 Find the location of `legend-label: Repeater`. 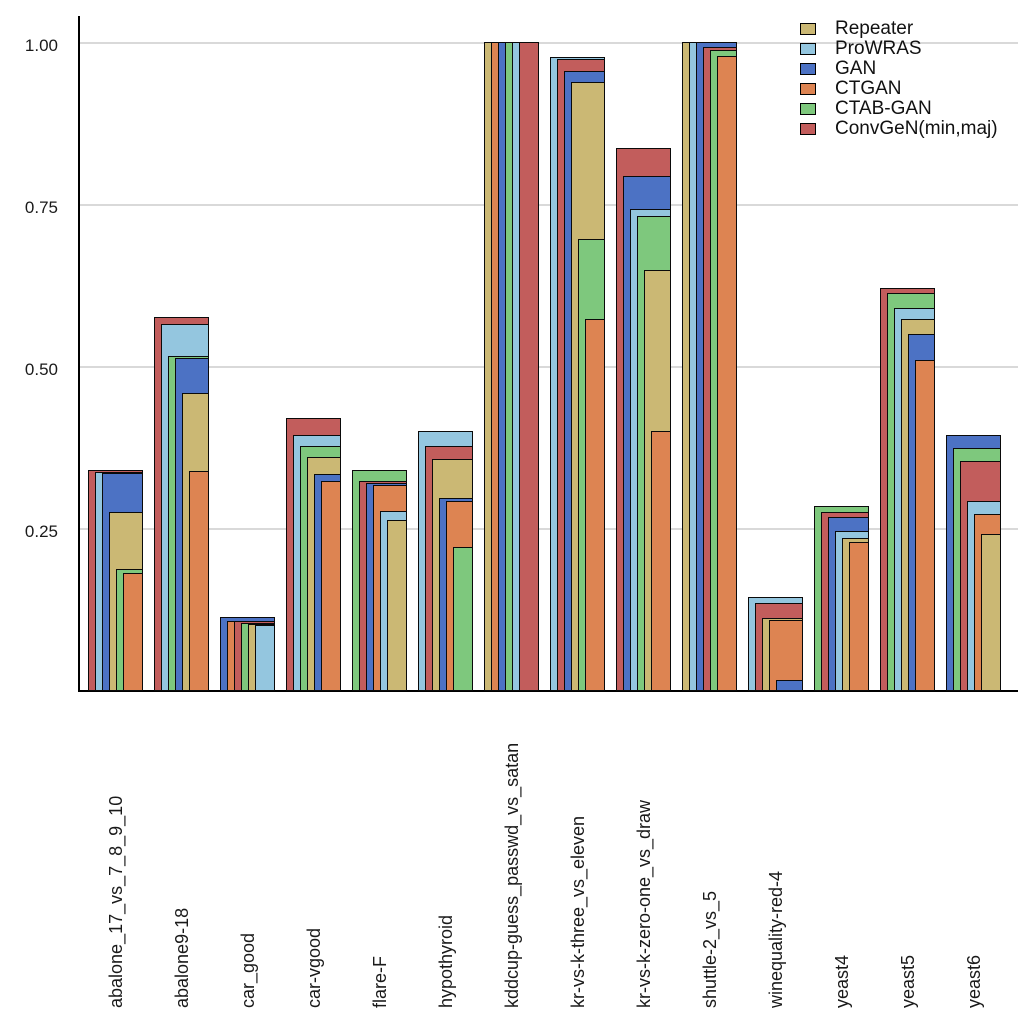

legend-label: Repeater is located at coordinates (874, 28).